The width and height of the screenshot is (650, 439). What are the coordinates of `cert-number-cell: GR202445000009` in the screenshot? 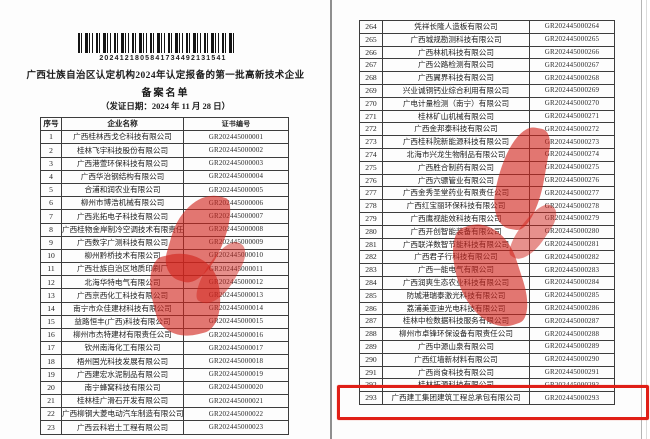 It's located at (236, 242).